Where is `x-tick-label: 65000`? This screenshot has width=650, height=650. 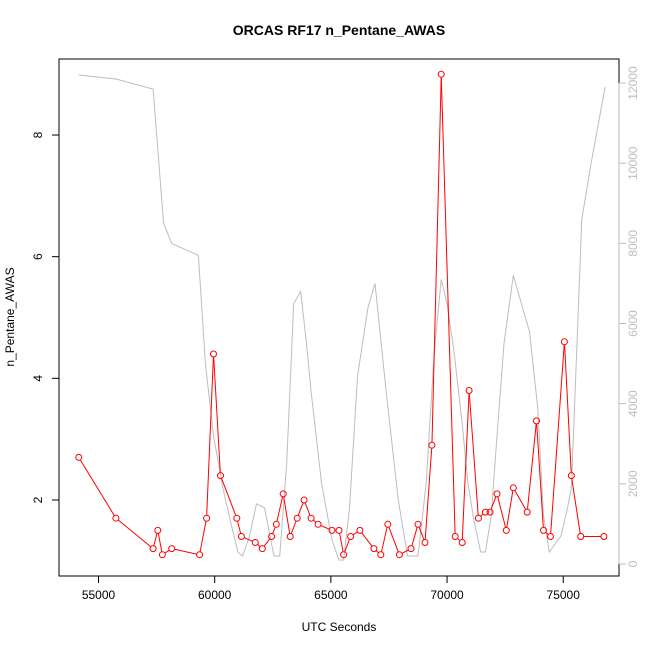
x-tick-label: 65000 is located at coordinates (331, 595).